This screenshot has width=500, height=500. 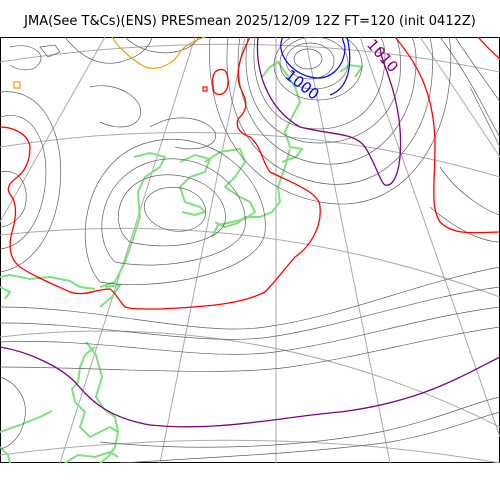 What do you see at coordinates (220, 82) in the screenshot?
I see `contour-1020-small` at bounding box center [220, 82].